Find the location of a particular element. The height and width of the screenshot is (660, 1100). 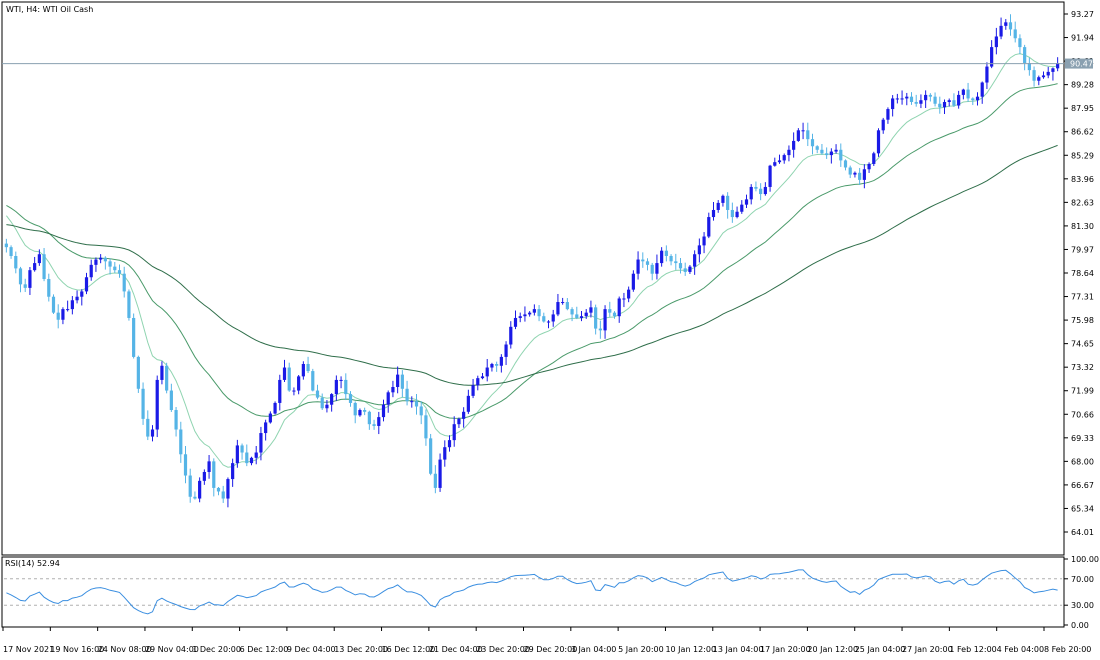

rsi-tick-label: 70.00 is located at coordinates (1082, 579).